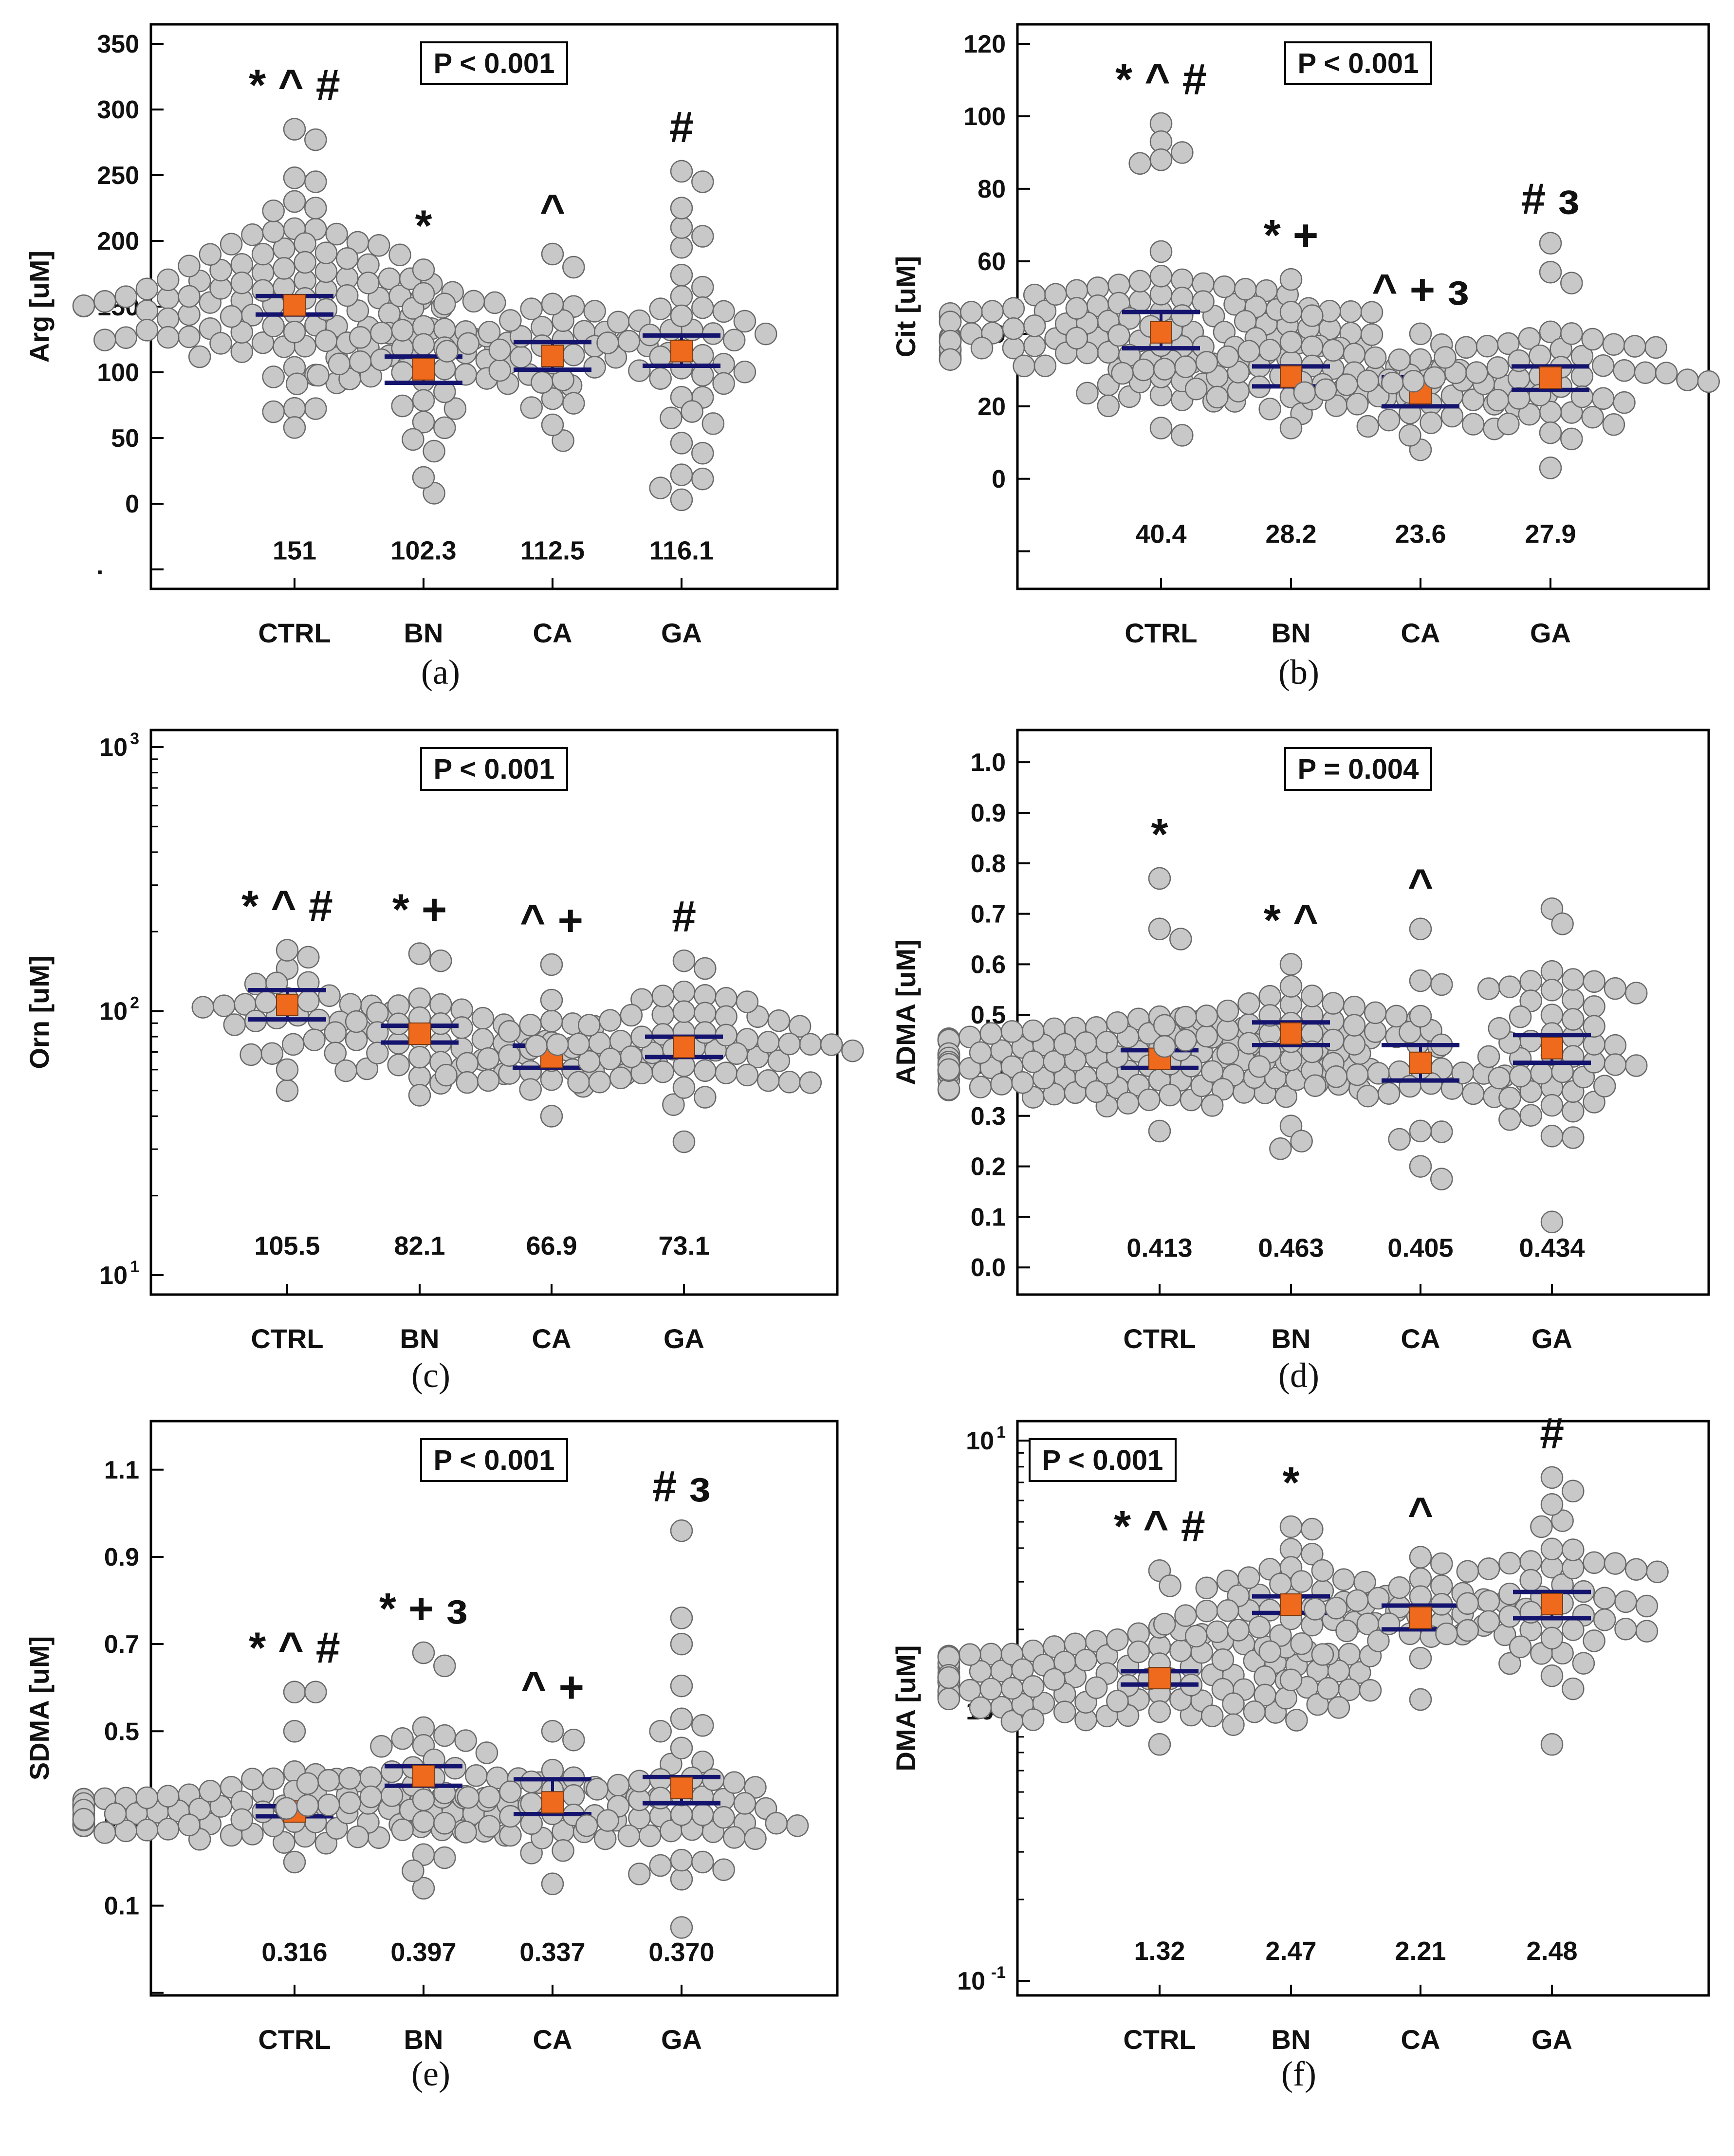 This screenshot has height=2156, width=1734. I want to click on p-value-box, so click(494, 63).